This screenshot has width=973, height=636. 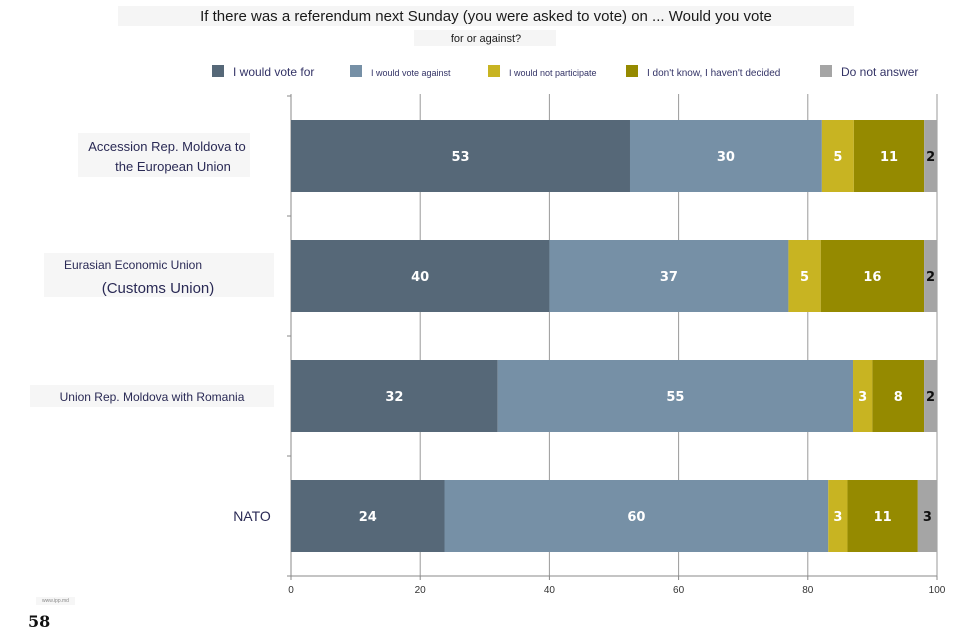 I want to click on category-label-line: Eurasian Economic Union, so click(x=133, y=265).